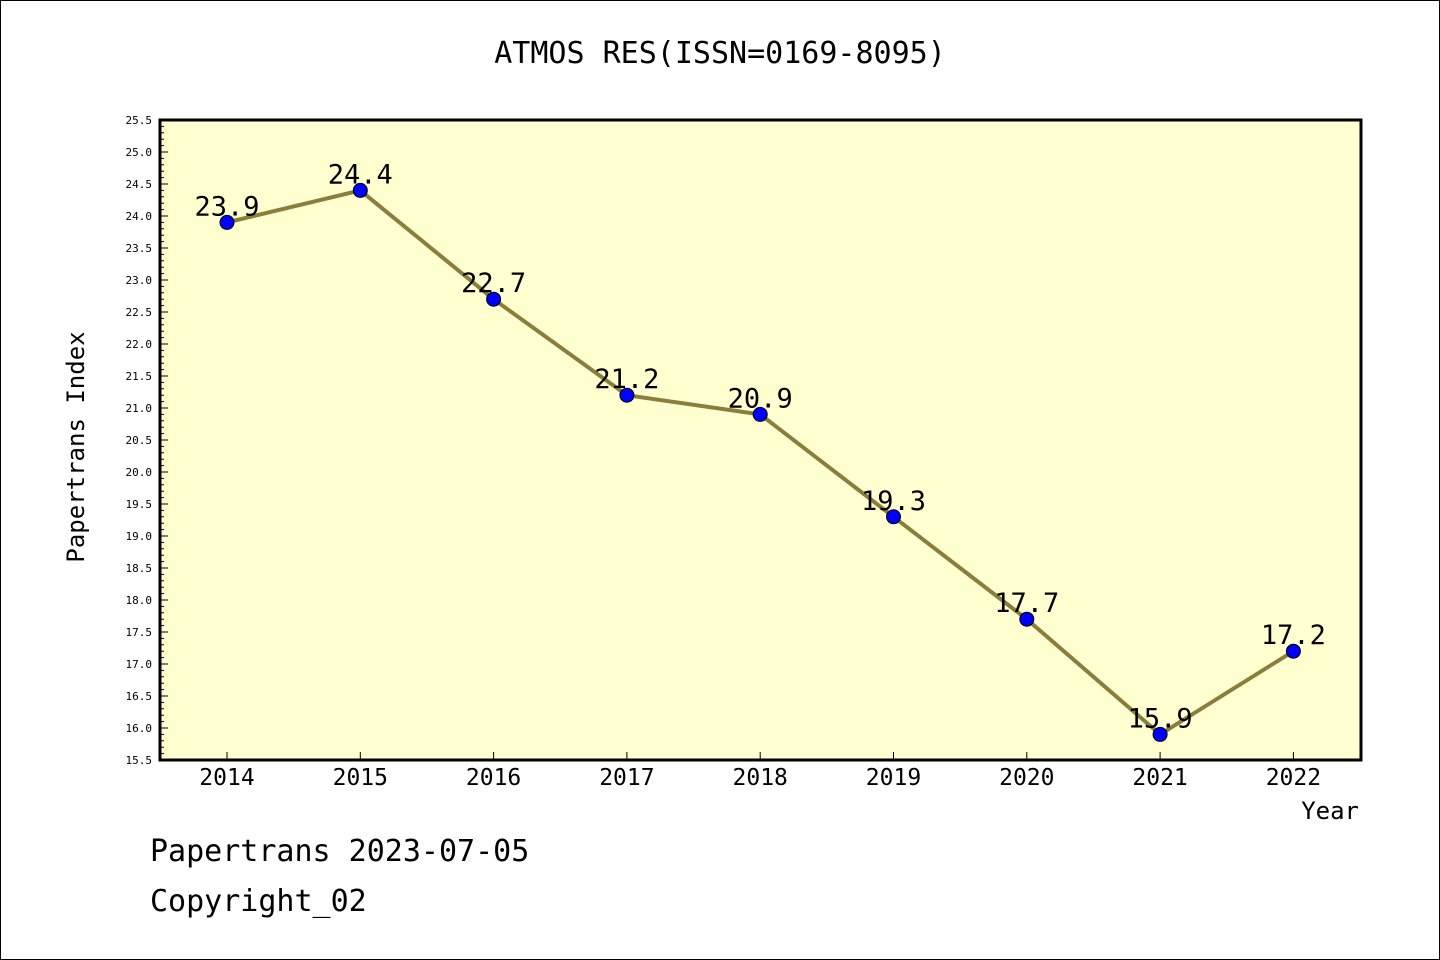  I want to click on y-tick-label: 21.0, so click(139, 408).